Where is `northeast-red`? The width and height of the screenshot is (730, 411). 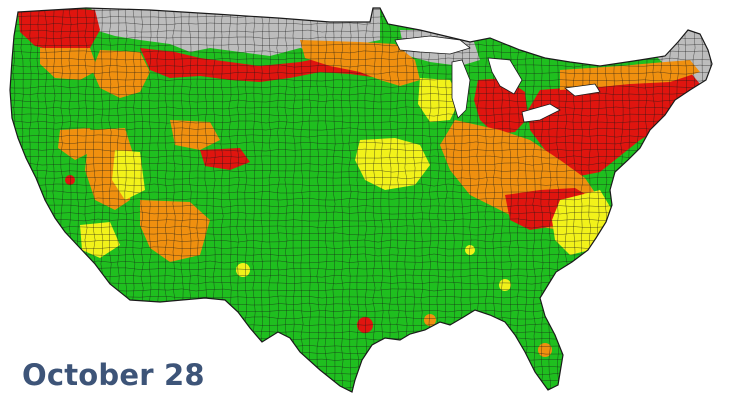 northeast-red is located at coordinates (616, 124).